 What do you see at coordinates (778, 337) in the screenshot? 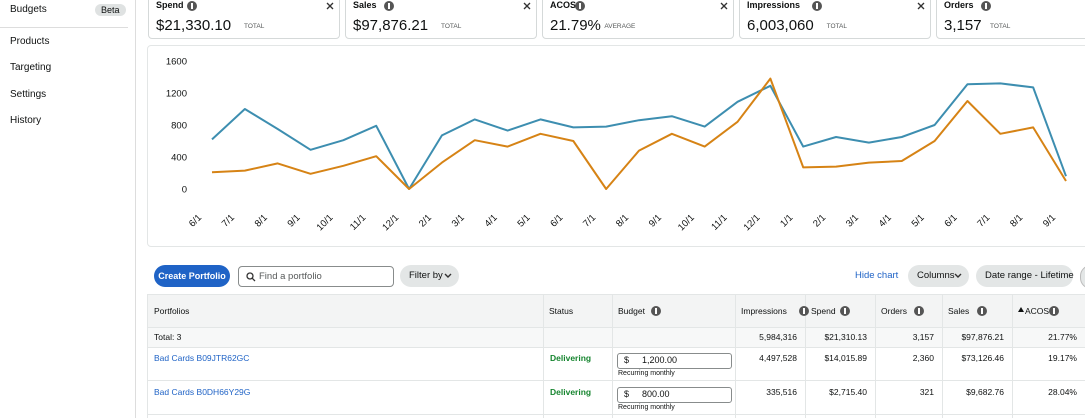
I see `total-impressions: 5,984,316` at bounding box center [778, 337].